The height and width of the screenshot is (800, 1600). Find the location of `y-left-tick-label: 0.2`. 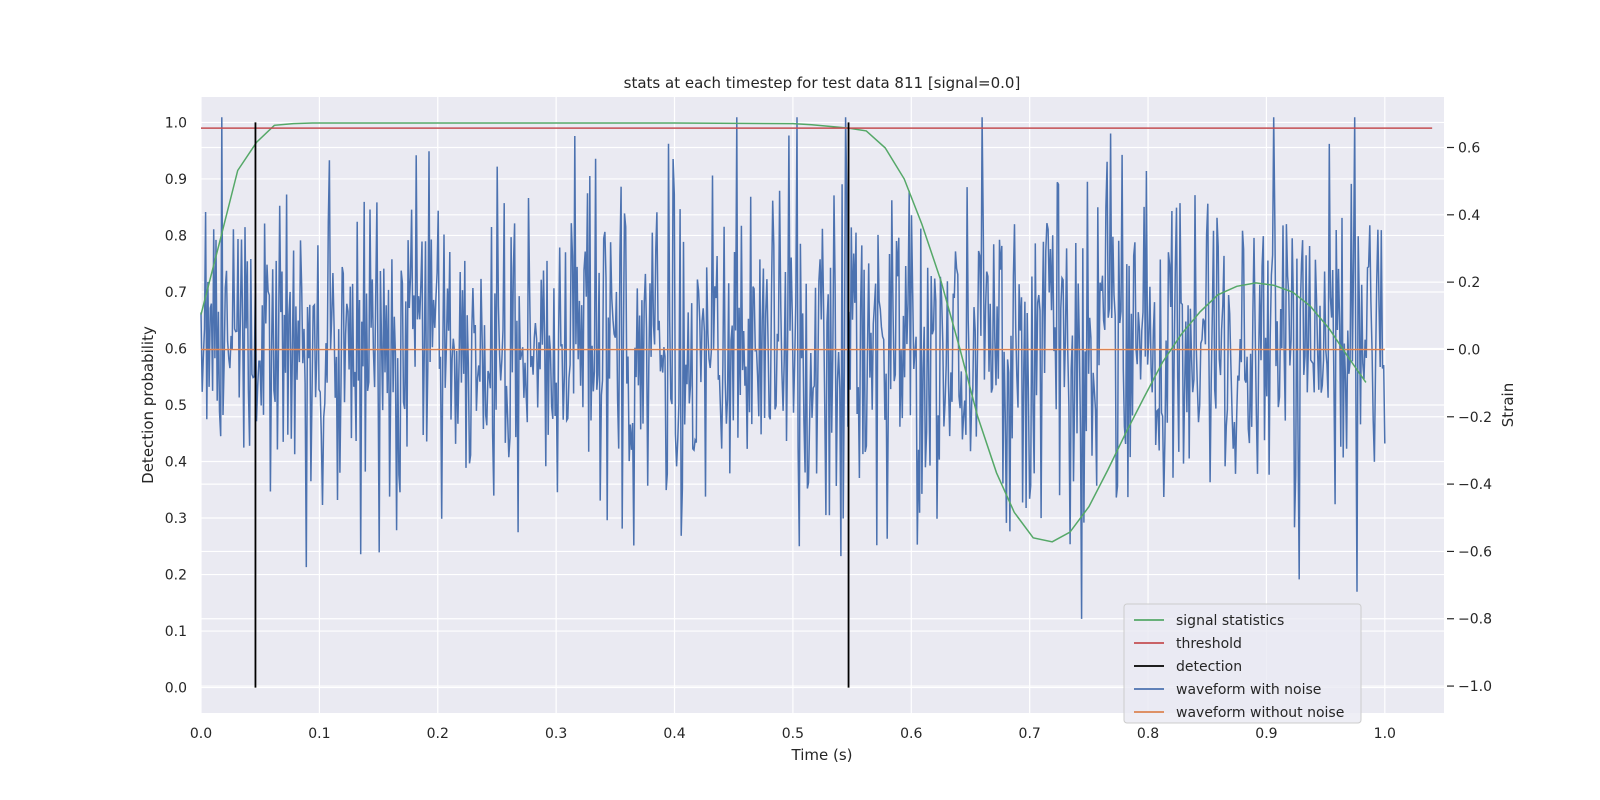

y-left-tick-label: 0.2 is located at coordinates (176, 576).